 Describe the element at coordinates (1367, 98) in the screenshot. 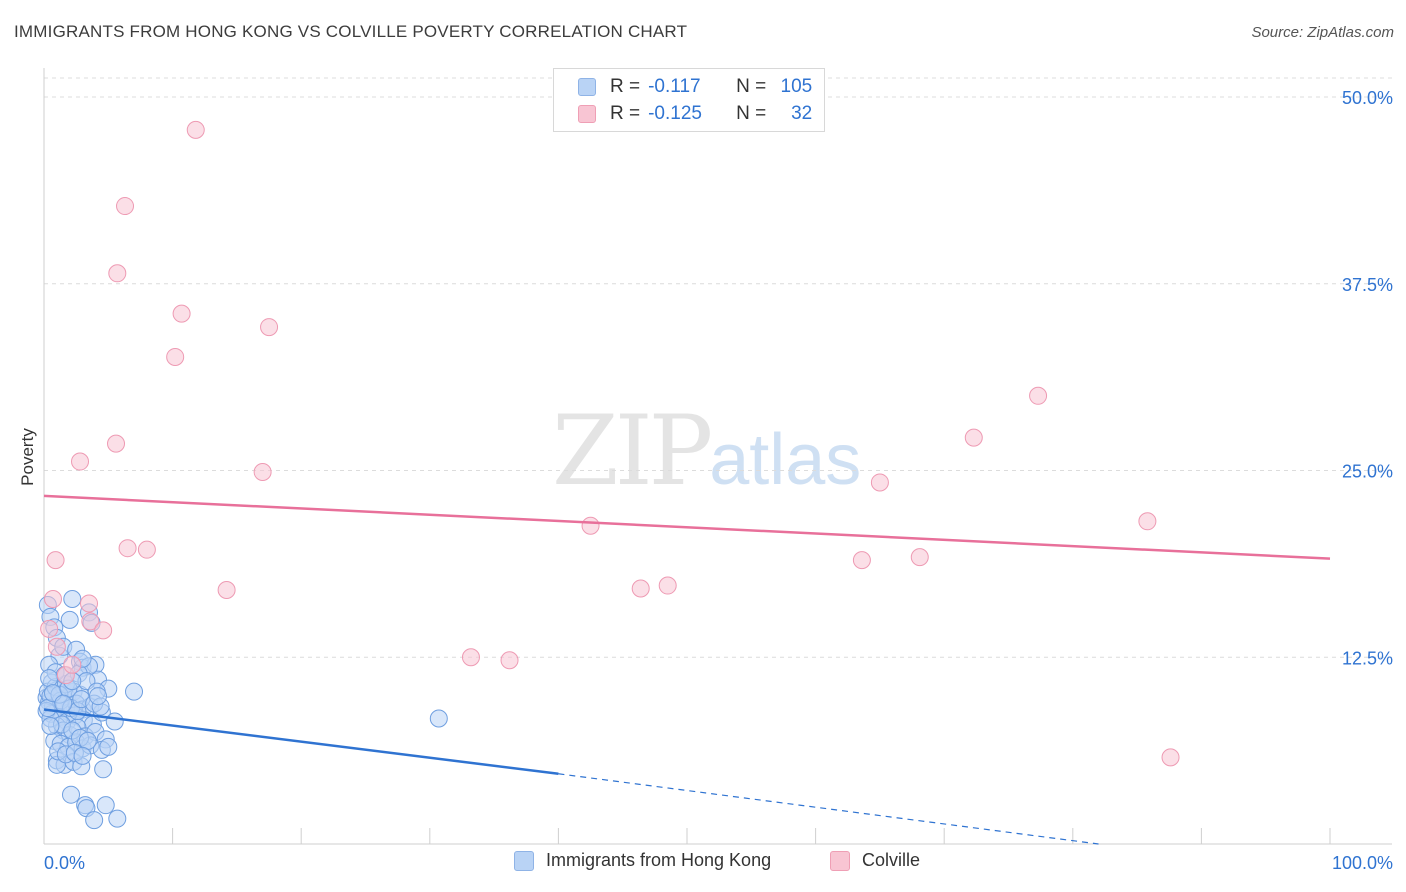

I see `y-tick-label: 50.0%` at that location.